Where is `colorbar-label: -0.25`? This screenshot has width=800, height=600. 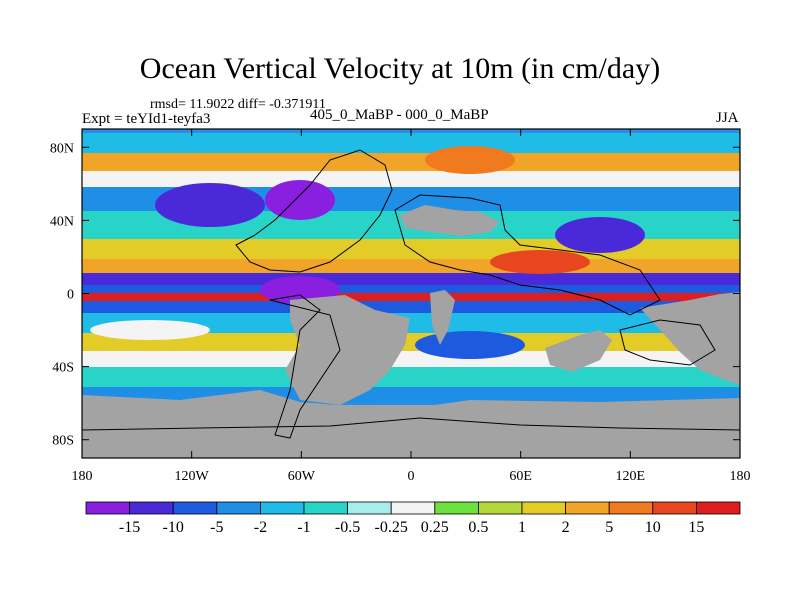 colorbar-label: -0.25 is located at coordinates (391, 527).